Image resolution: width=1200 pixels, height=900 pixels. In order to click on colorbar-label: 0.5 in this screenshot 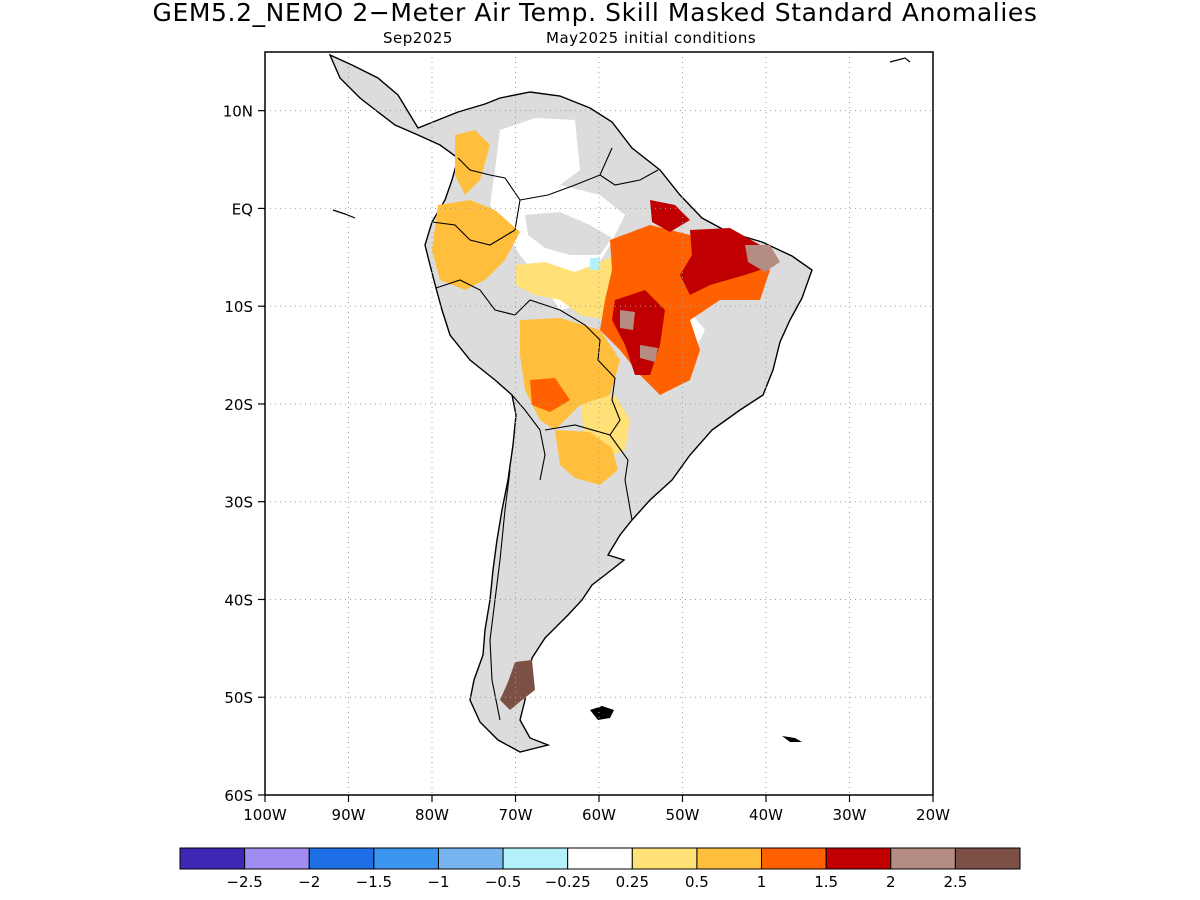, I will do `click(697, 882)`.